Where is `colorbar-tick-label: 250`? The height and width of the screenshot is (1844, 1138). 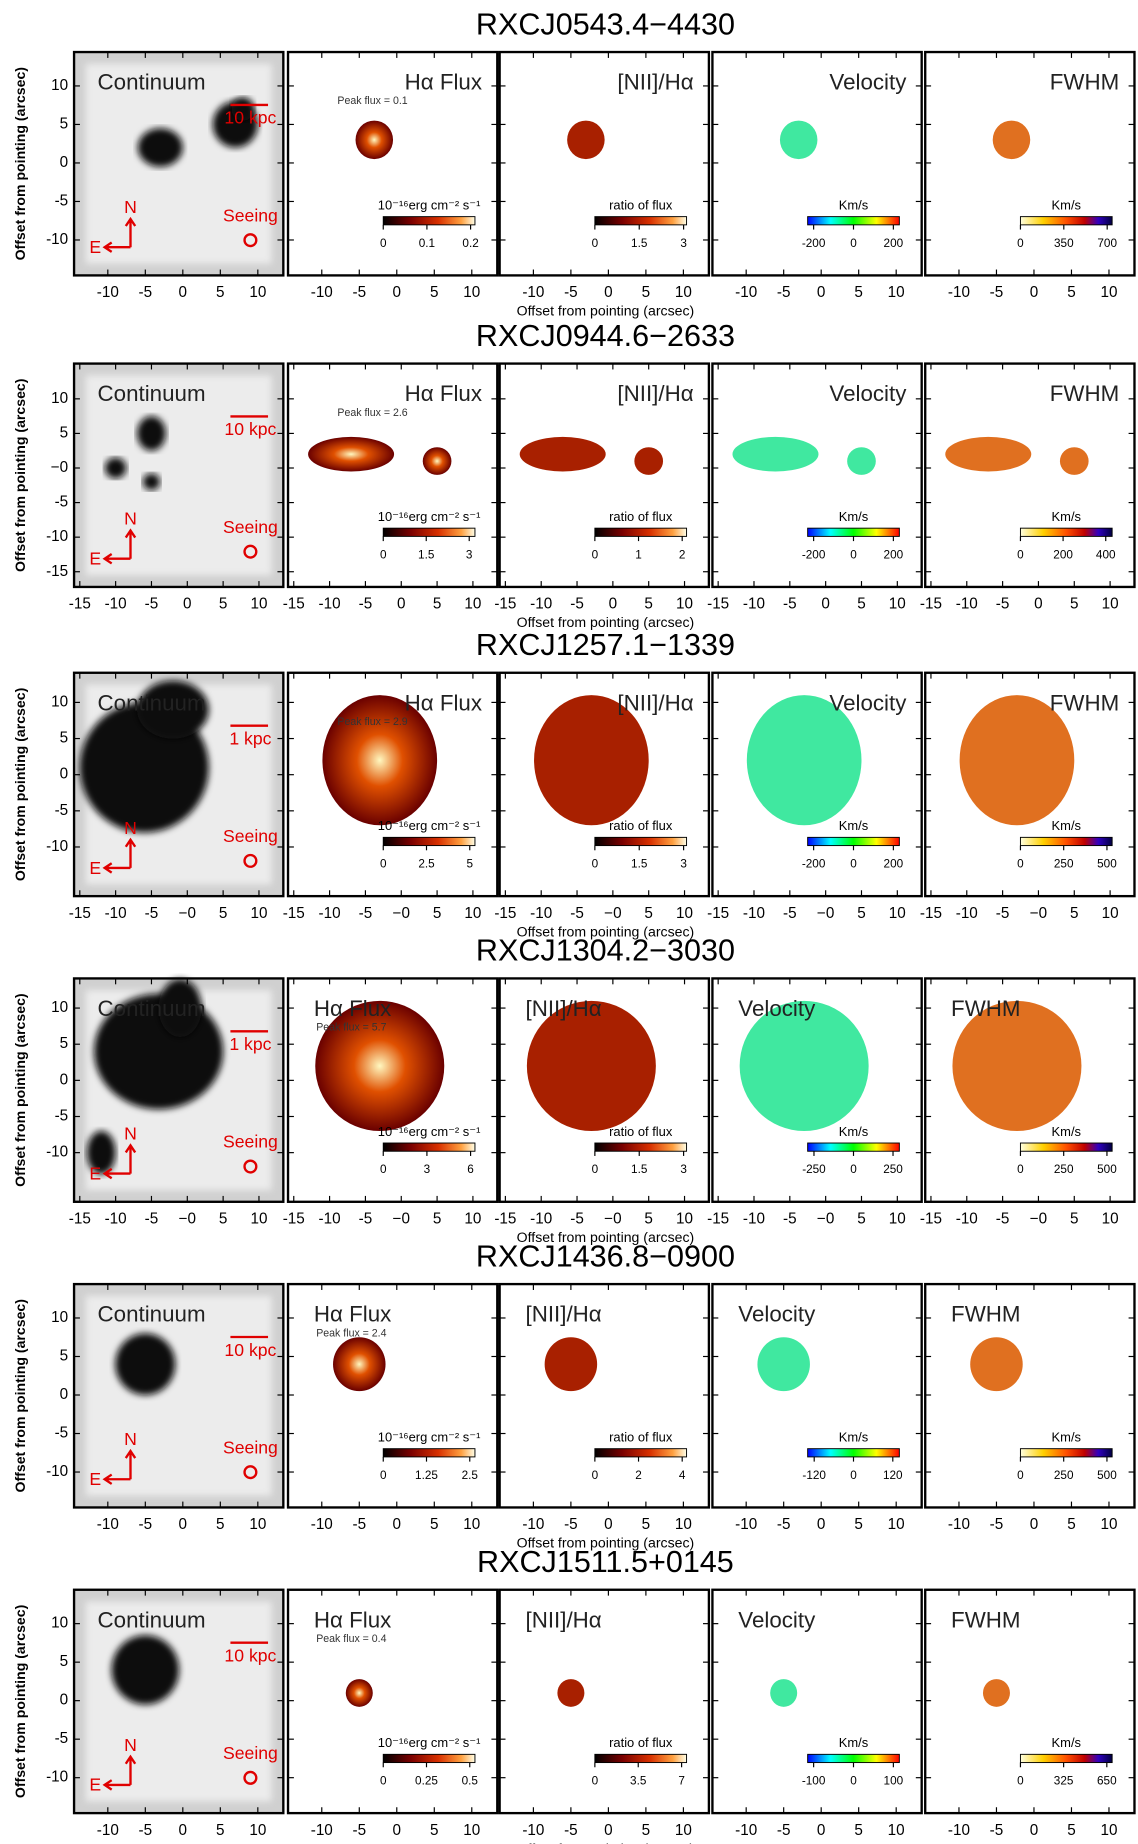
colorbar-tick-label: 250 is located at coordinates (1064, 864).